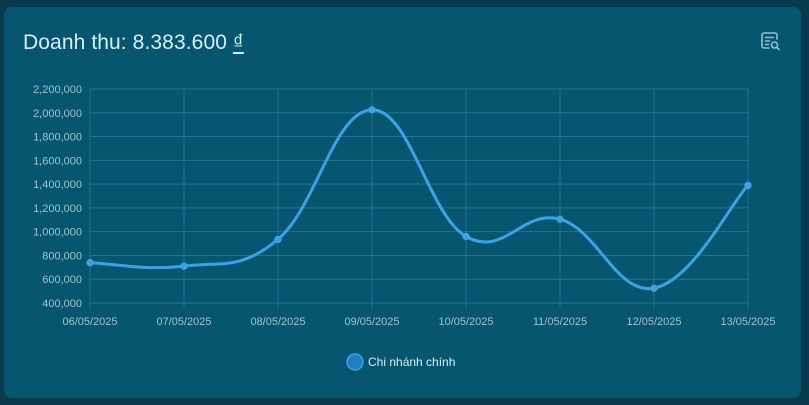 The width and height of the screenshot is (809, 405). I want to click on y-tick-label: 1,600,000, so click(57, 161).